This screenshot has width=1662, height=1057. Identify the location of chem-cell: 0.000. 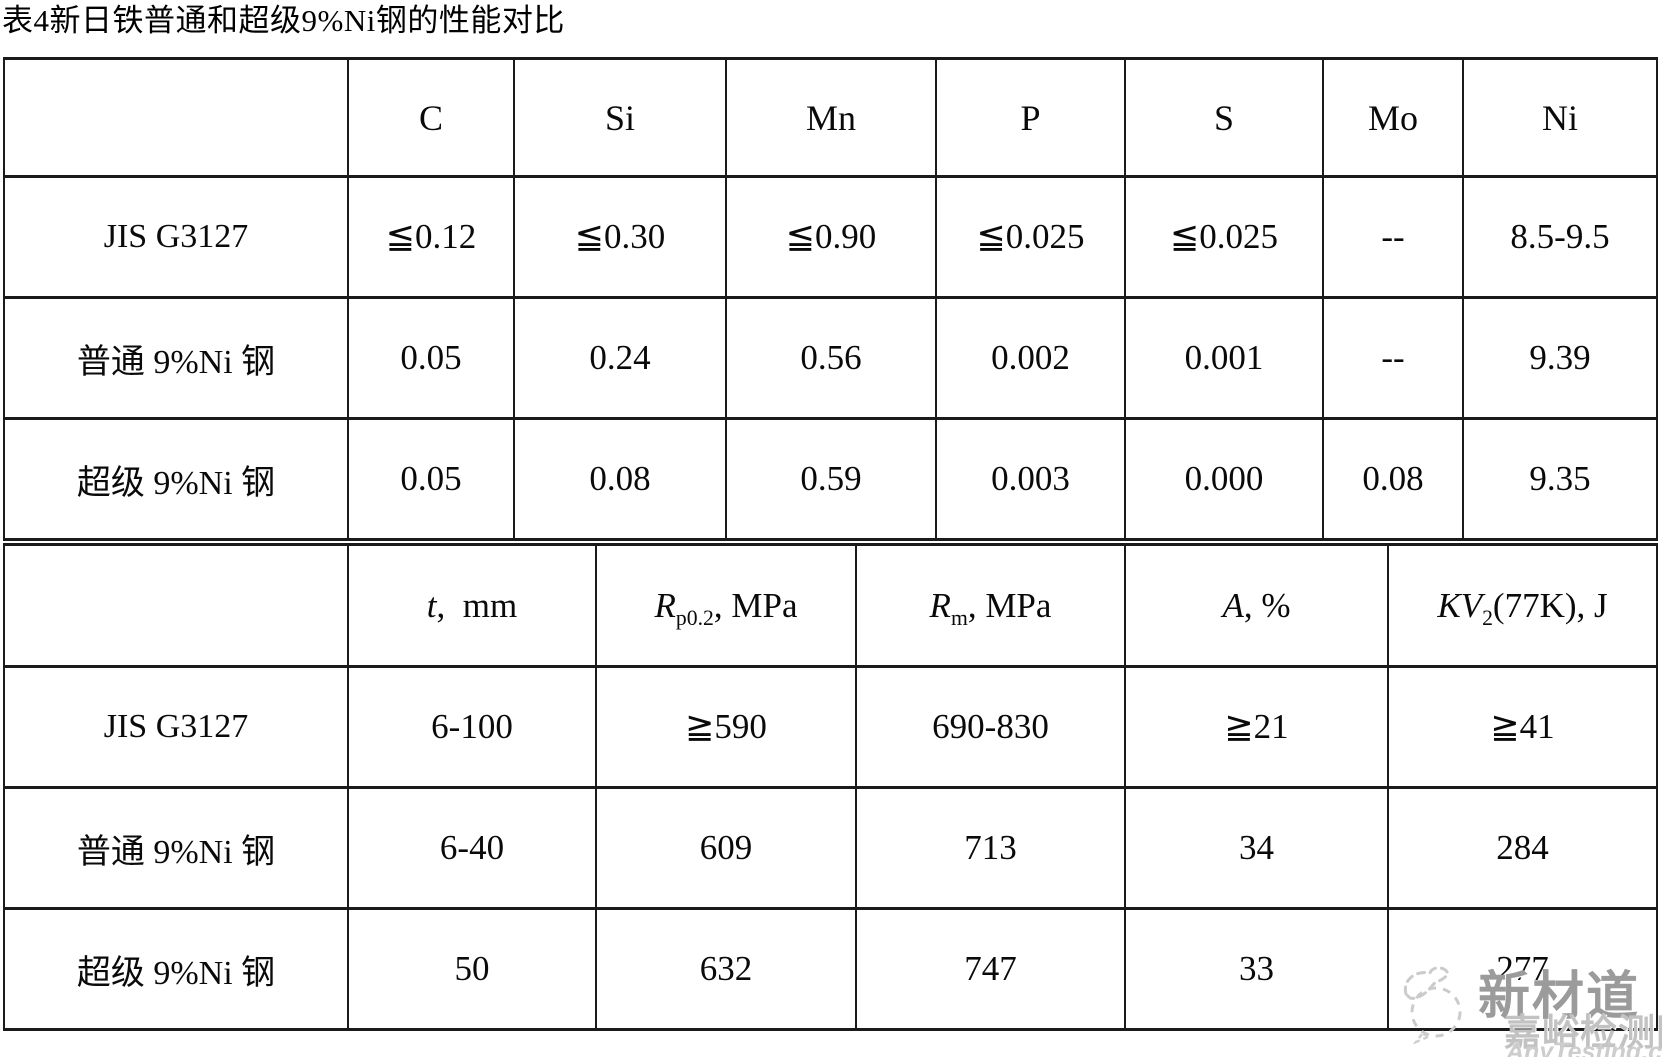
(1224, 479).